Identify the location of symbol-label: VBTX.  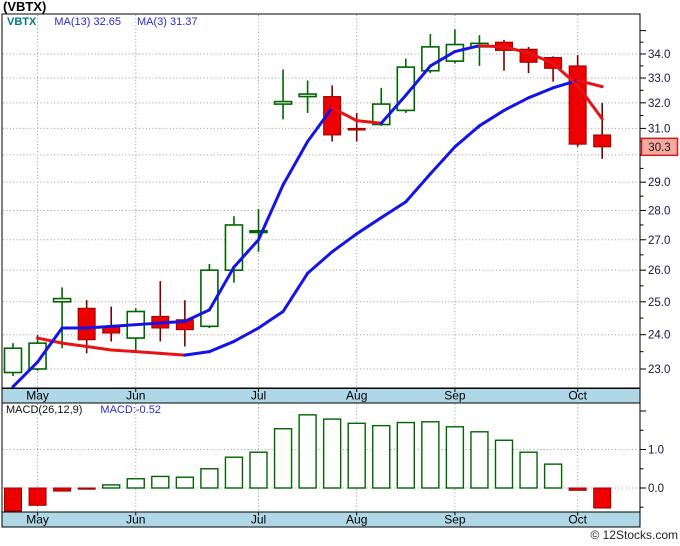
(22, 22).